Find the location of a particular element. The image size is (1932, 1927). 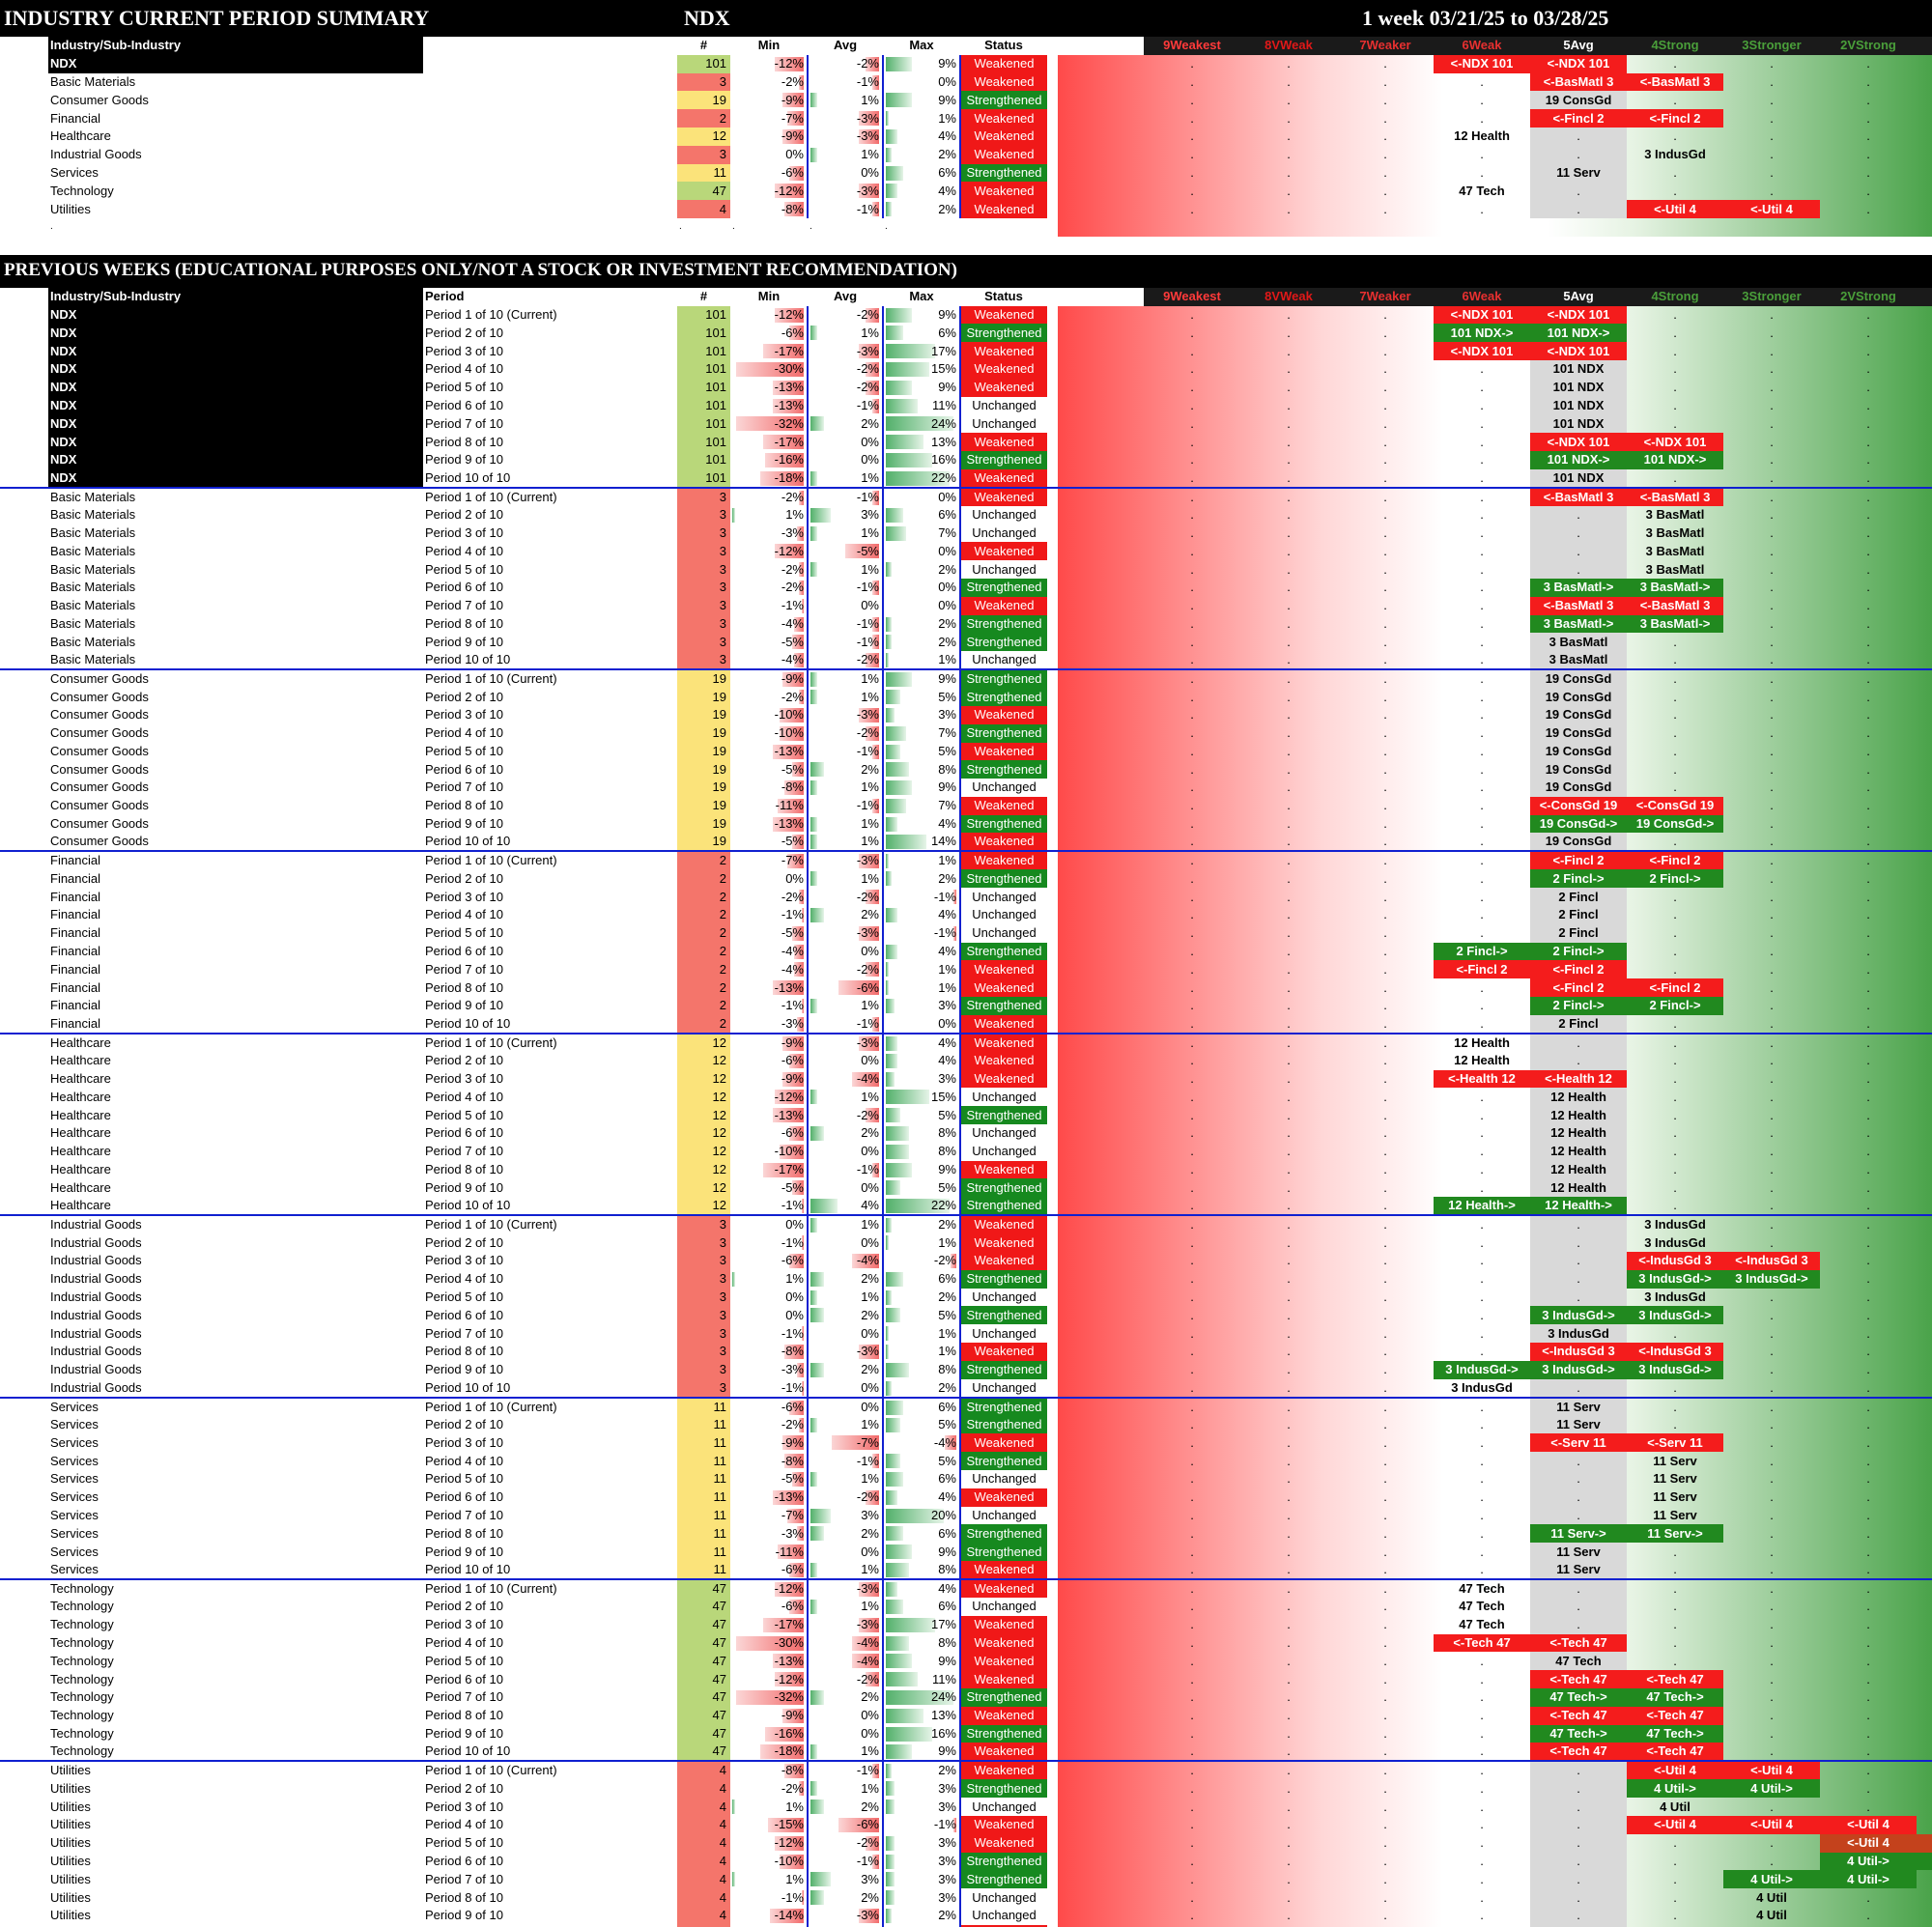

pct-max: 9% is located at coordinates (921, 100).